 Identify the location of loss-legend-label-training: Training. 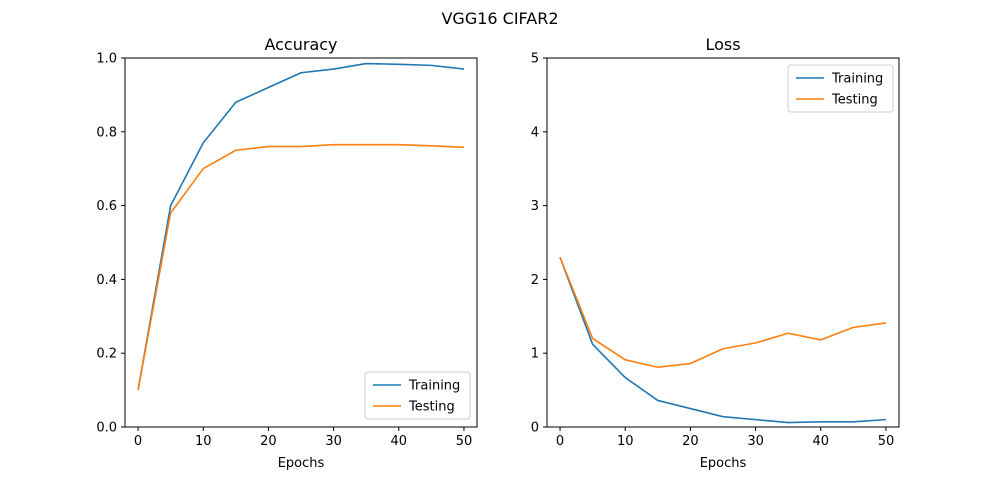
(857, 79).